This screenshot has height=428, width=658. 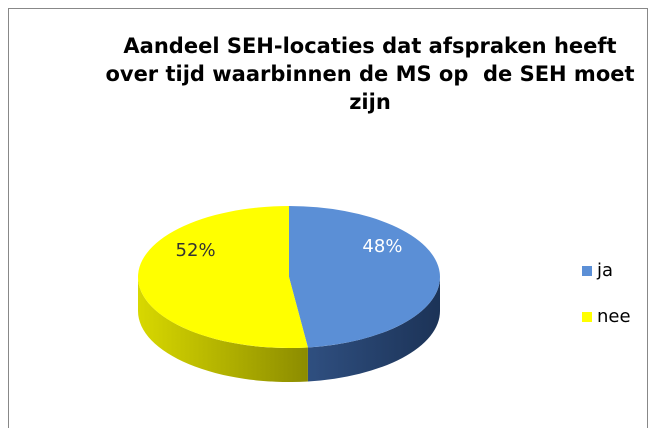 What do you see at coordinates (382, 246) in the screenshot?
I see `data-label: 48%` at bounding box center [382, 246].